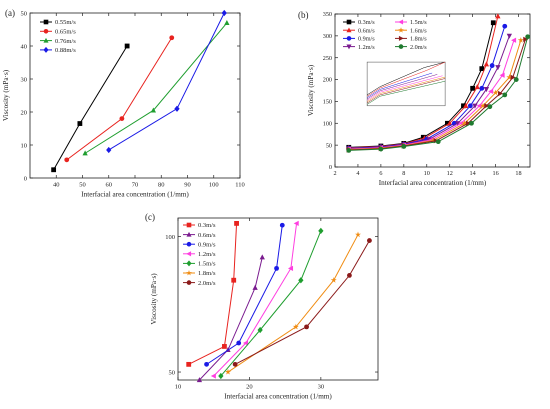 This screenshot has height=409, width=550. I want to click on series-1.5m/s, so click(271, 303).